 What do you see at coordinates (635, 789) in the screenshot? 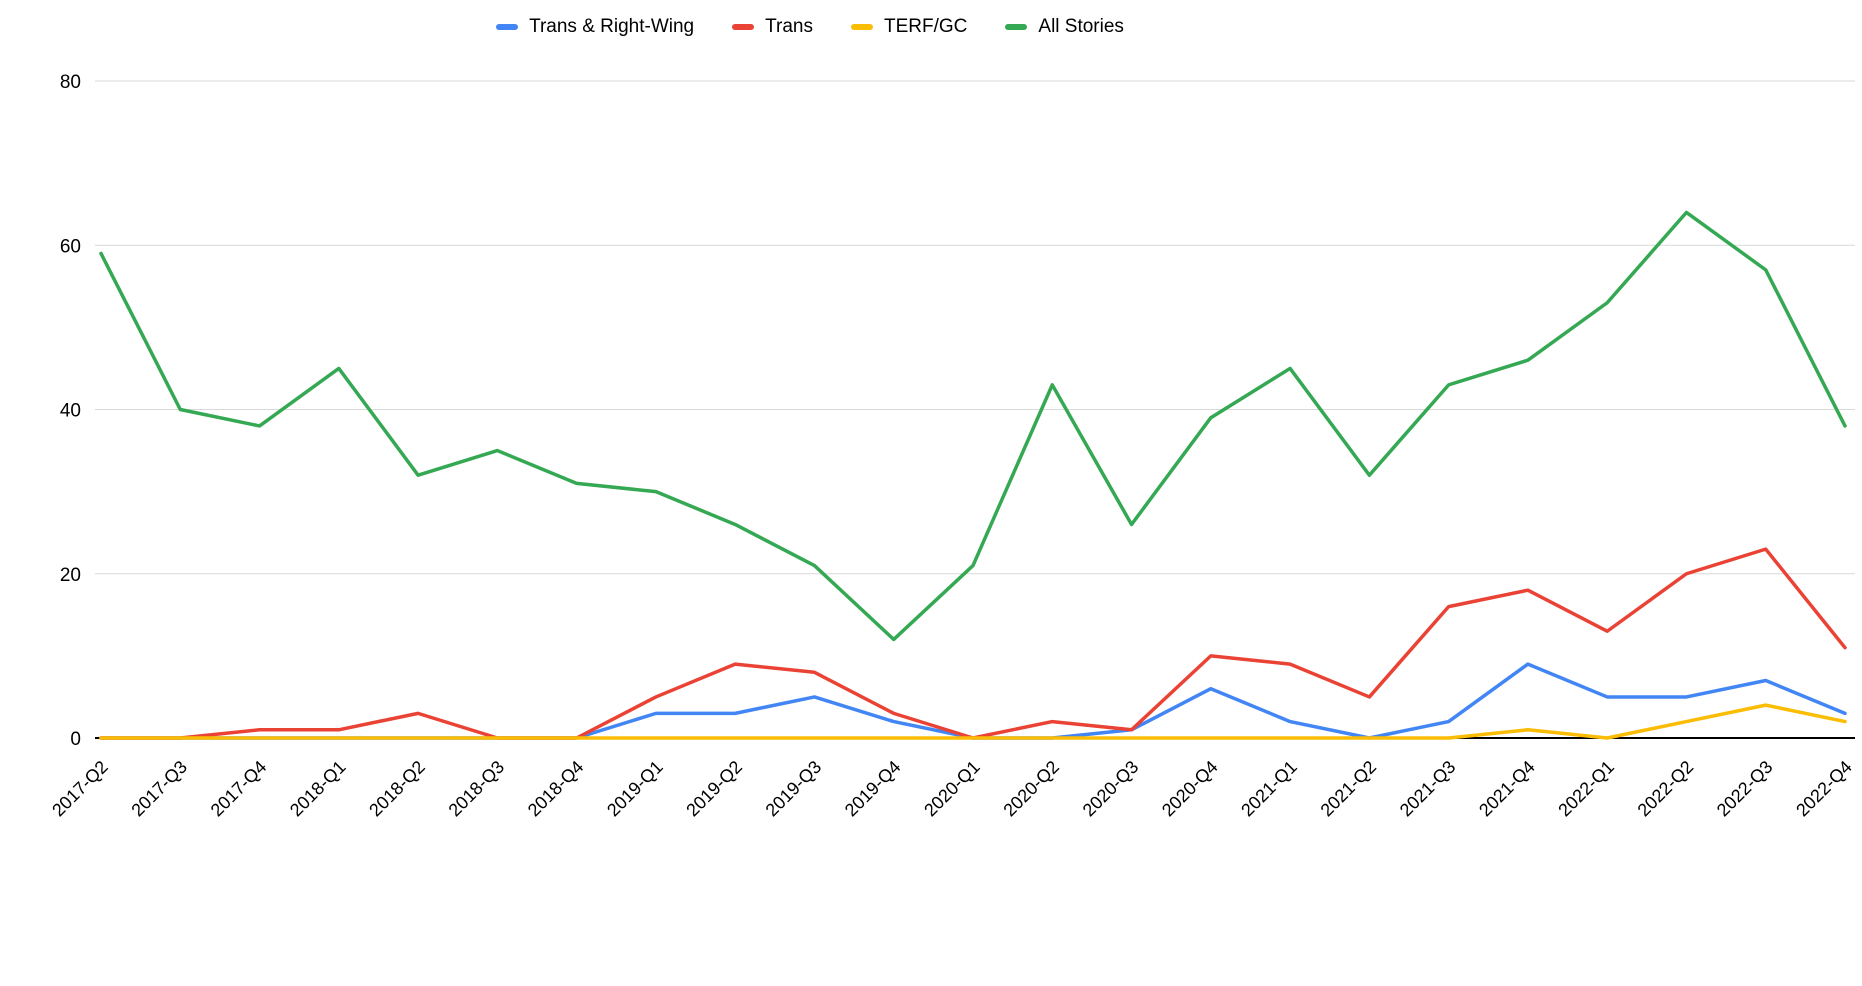
I see `x-tick-label: 2019-Q1` at bounding box center [635, 789].